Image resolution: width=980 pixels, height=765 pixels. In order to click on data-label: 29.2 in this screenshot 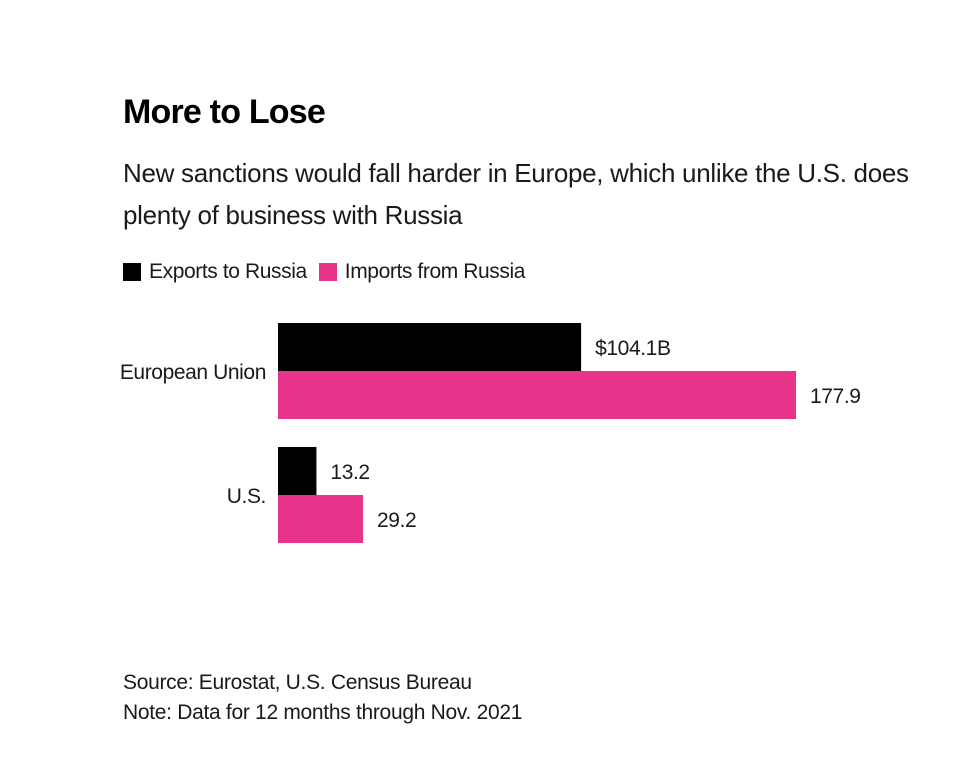, I will do `click(396, 520)`.